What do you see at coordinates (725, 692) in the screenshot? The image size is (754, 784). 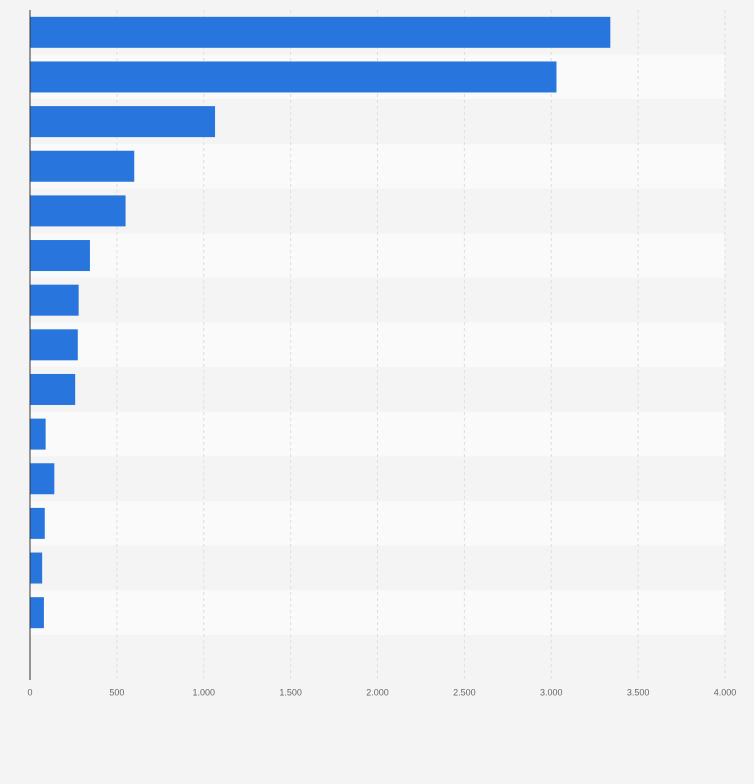 I see `x-tick-label: 4.000` at bounding box center [725, 692].